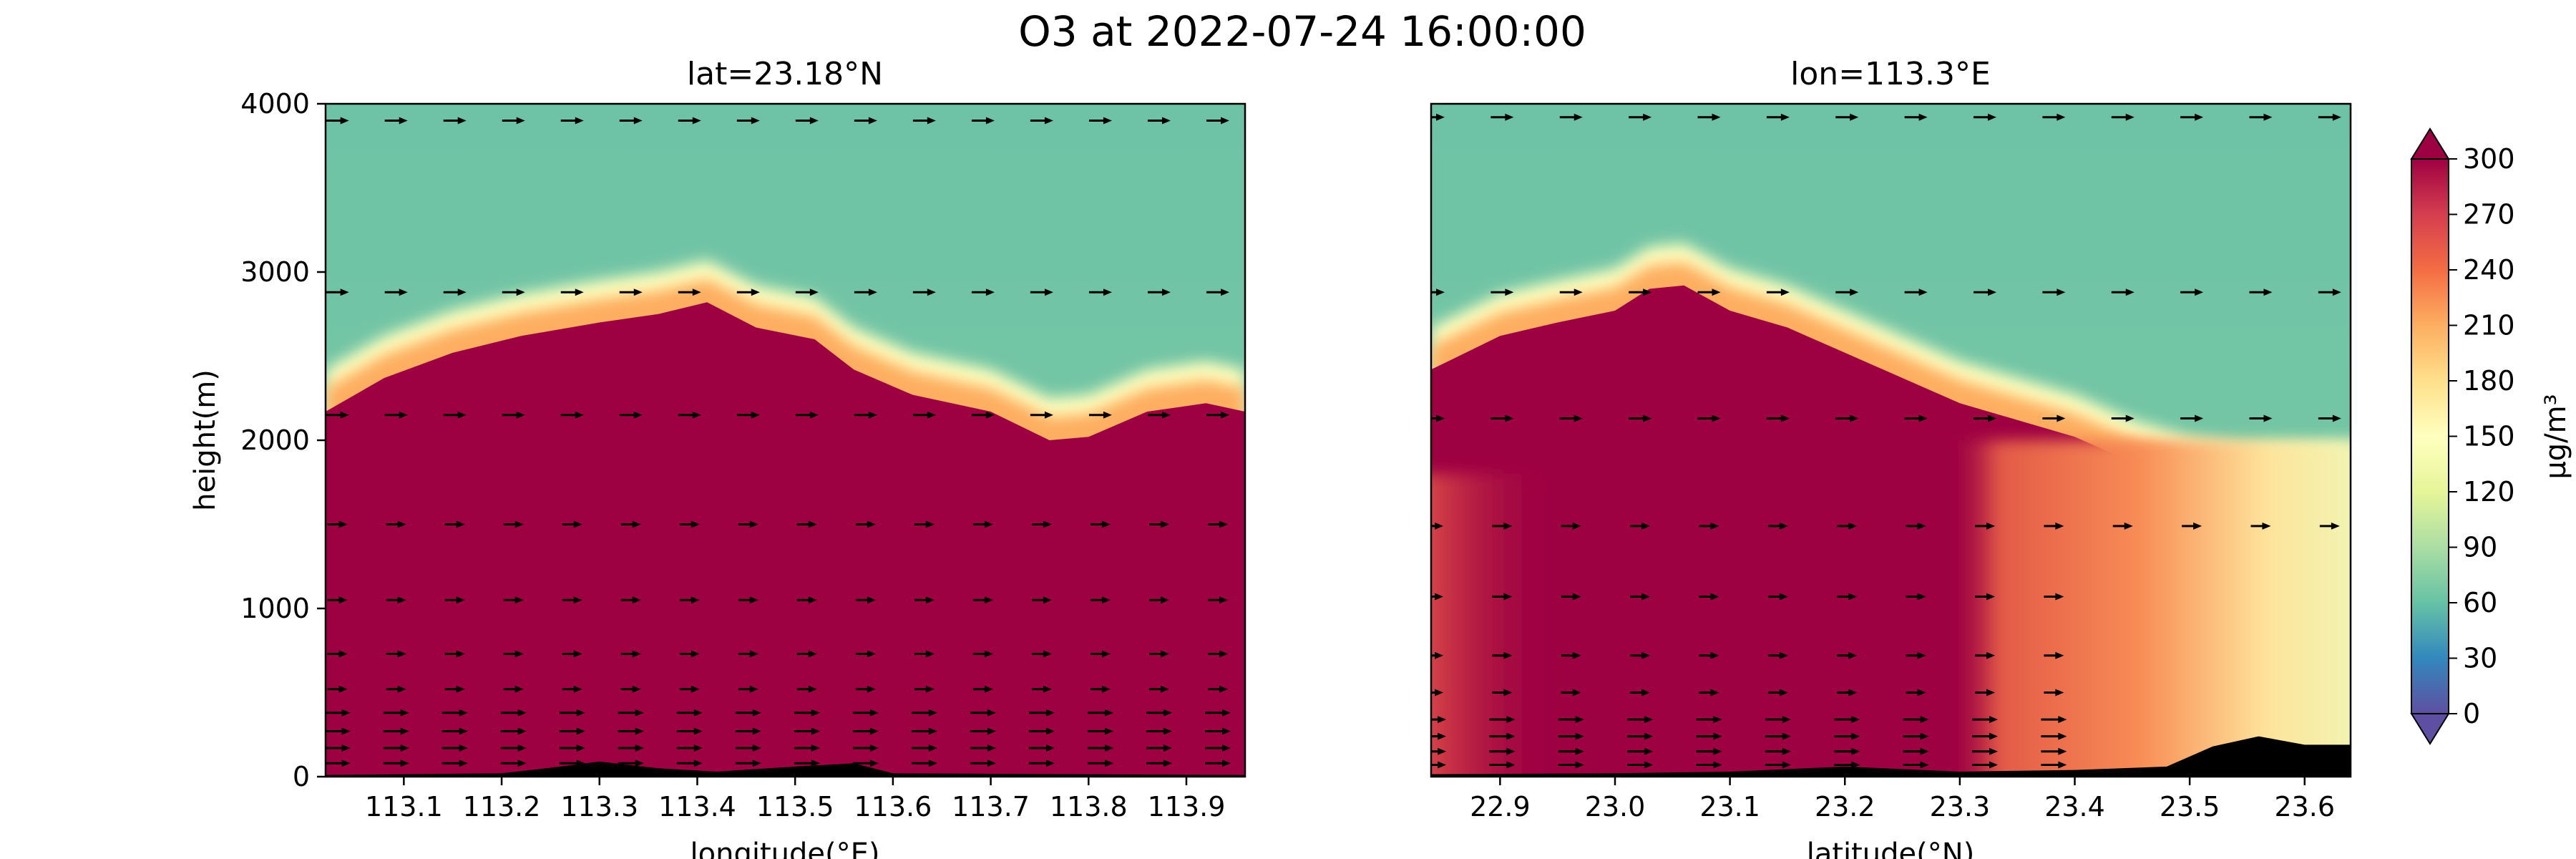 The width and height of the screenshot is (2576, 859). Describe the element at coordinates (2489, 270) in the screenshot. I see `colorbar-tick-label: 240` at that location.